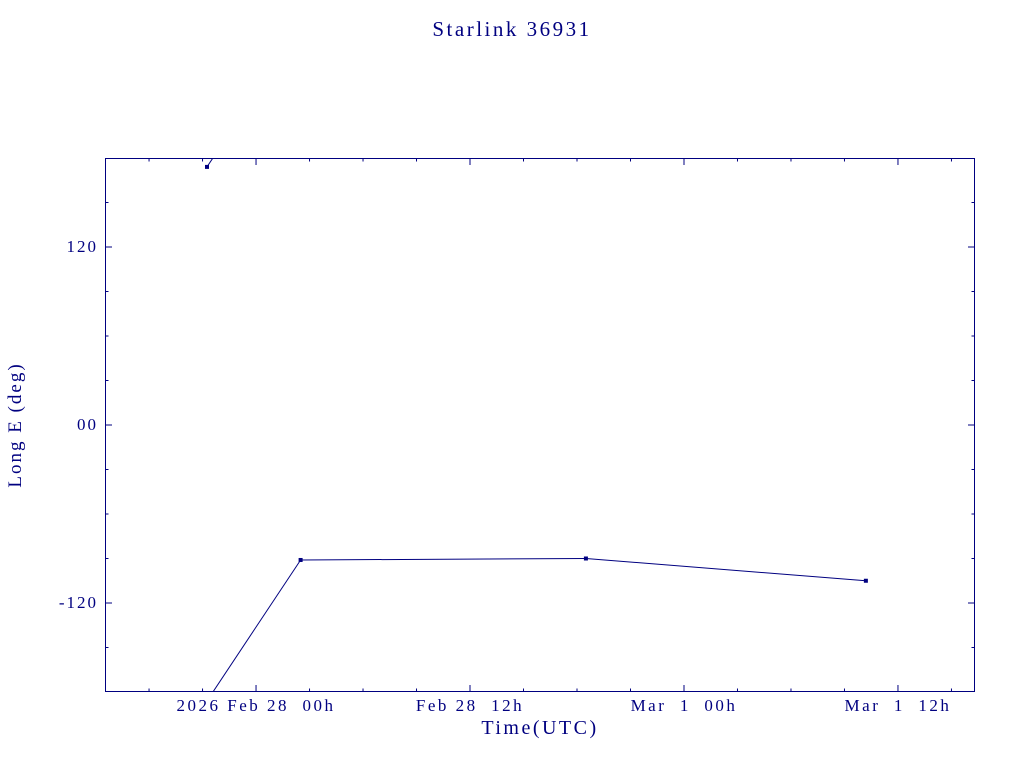  Describe the element at coordinates (87, 424) in the screenshot. I see `y-tick-label: 00` at that location.